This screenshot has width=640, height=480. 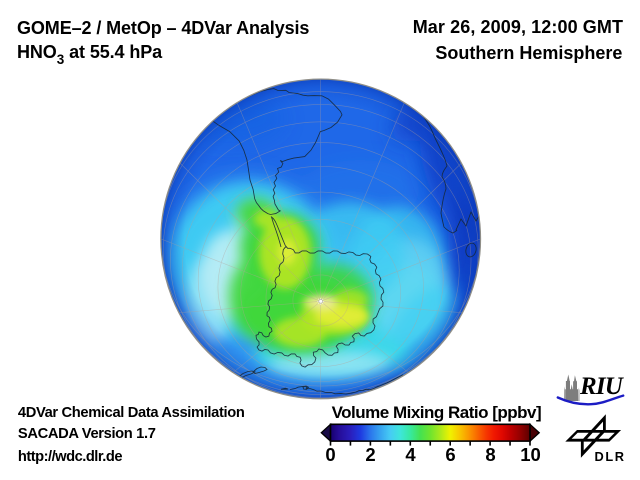 I want to click on svg-text: DLR, so click(x=610, y=456).